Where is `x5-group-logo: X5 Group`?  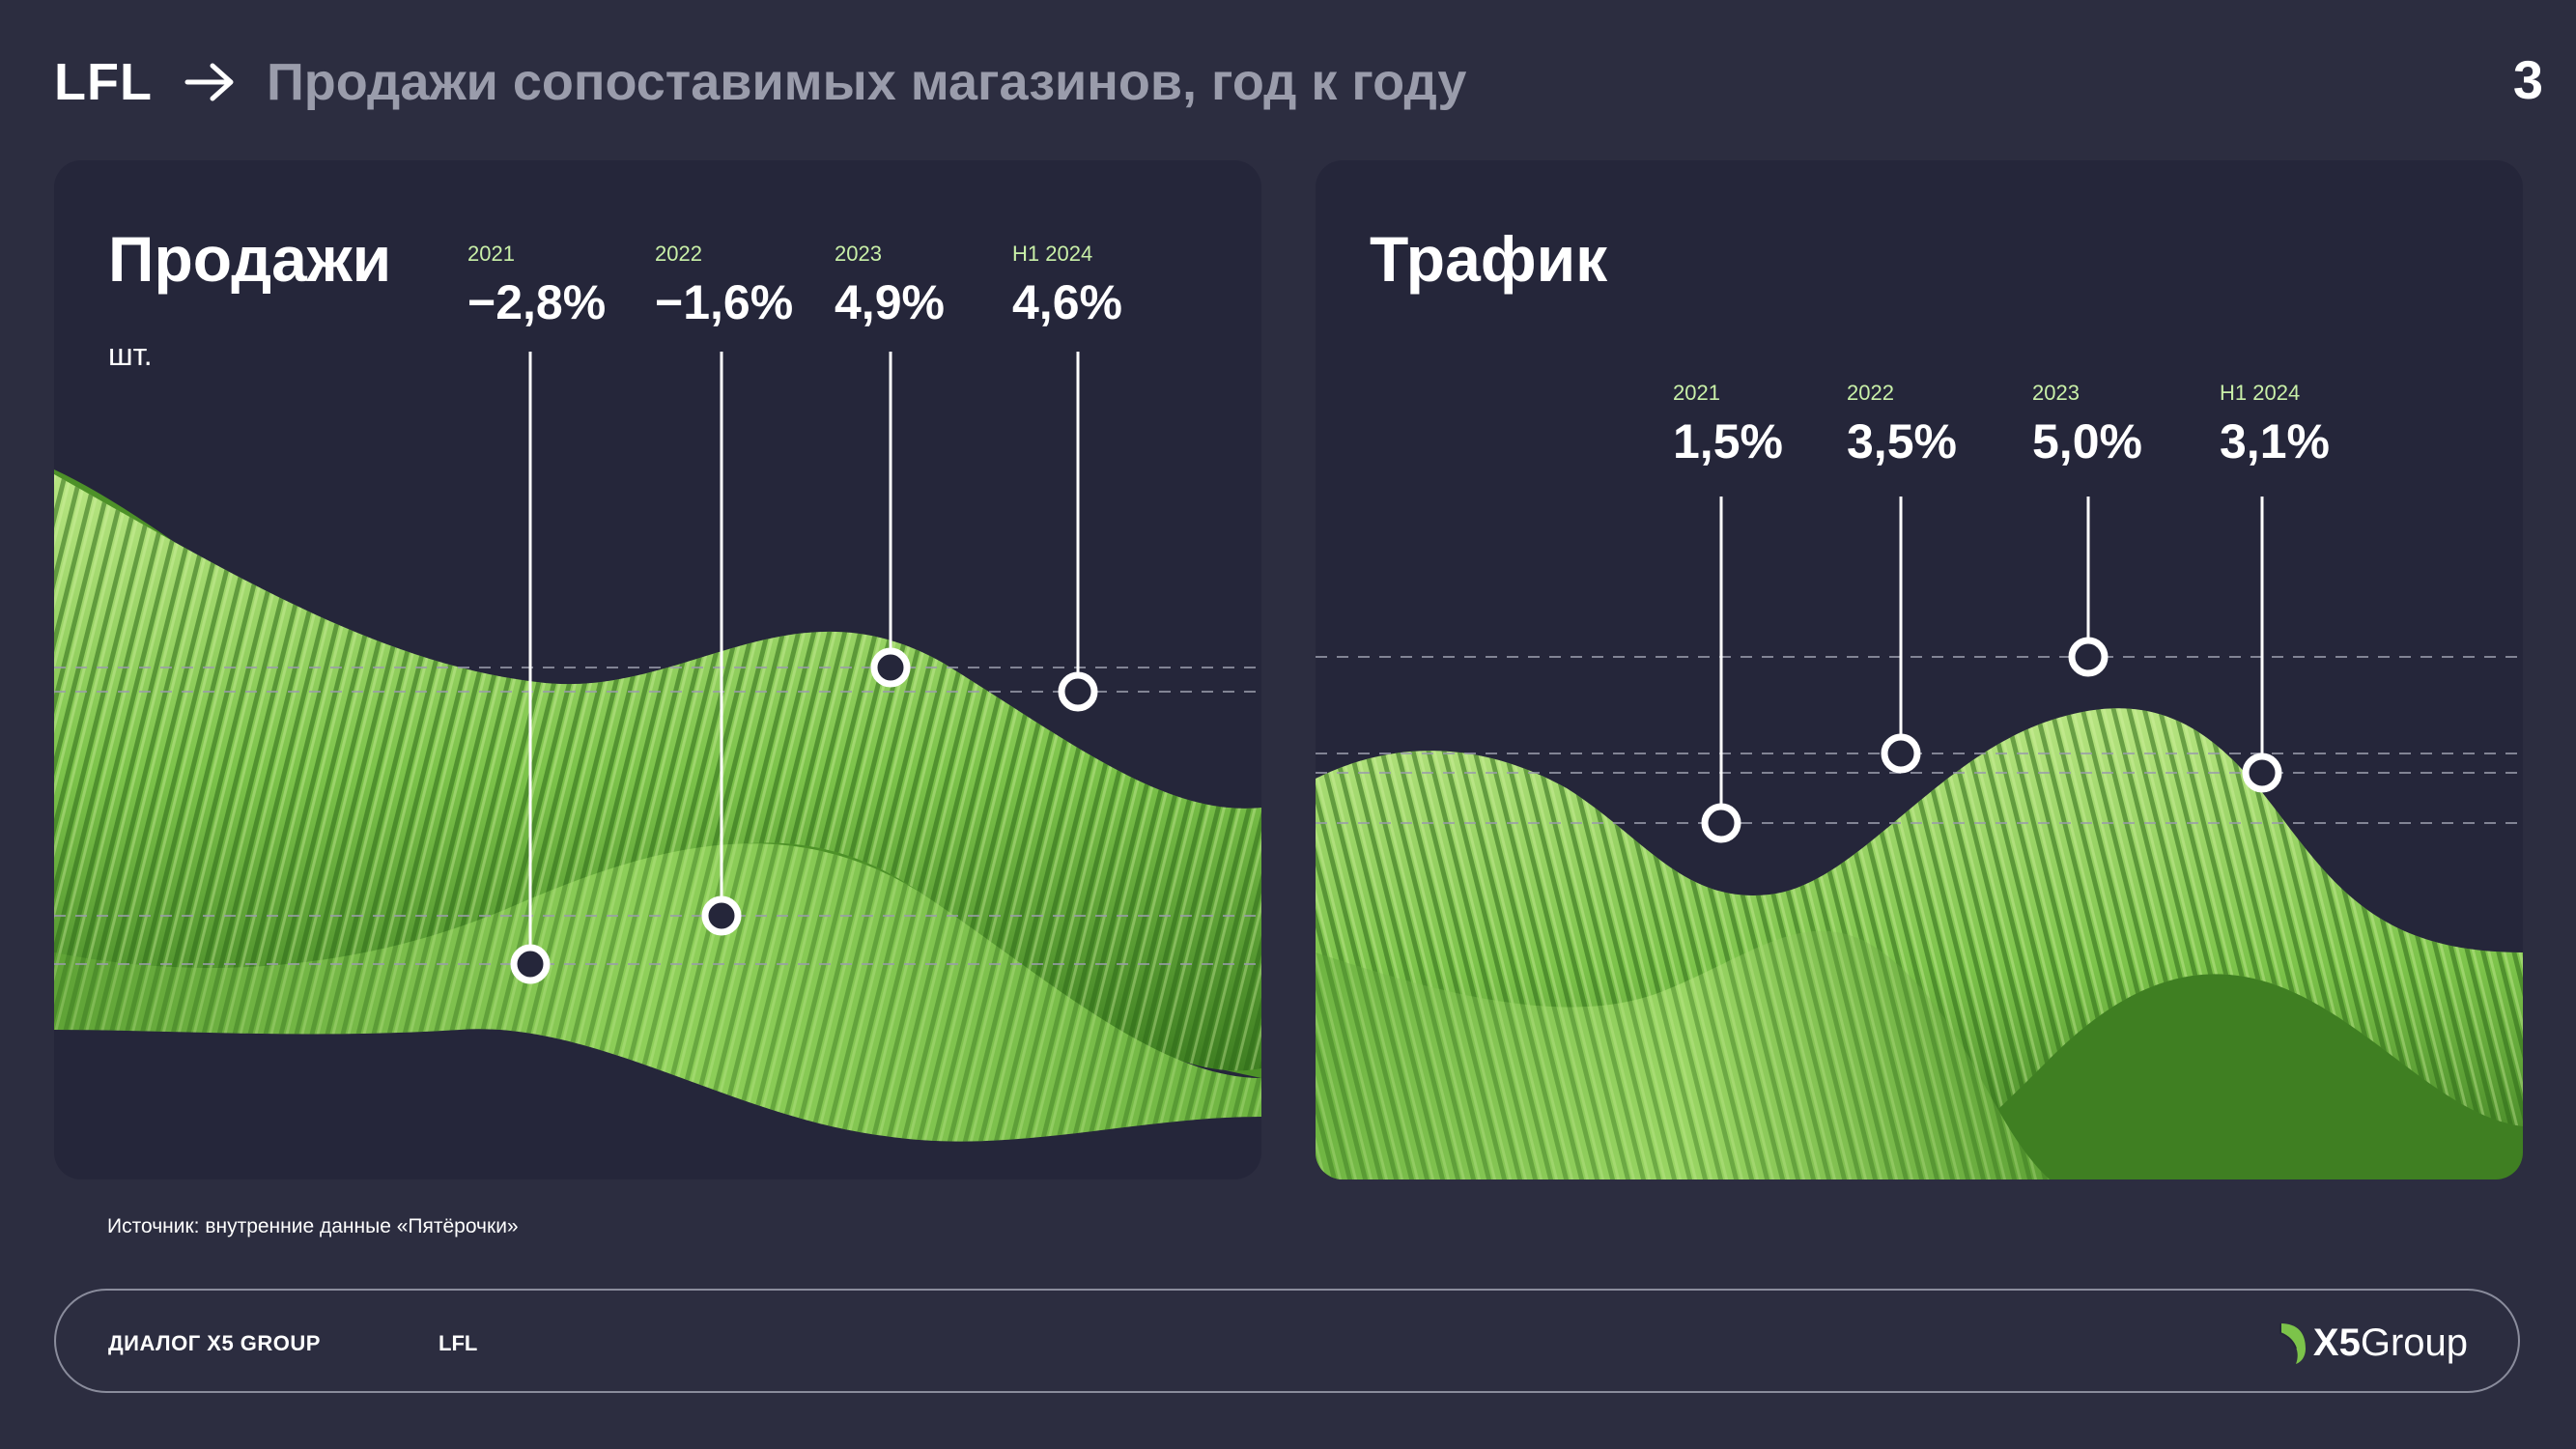 x5-group-logo: X5 Group is located at coordinates (2372, 1343).